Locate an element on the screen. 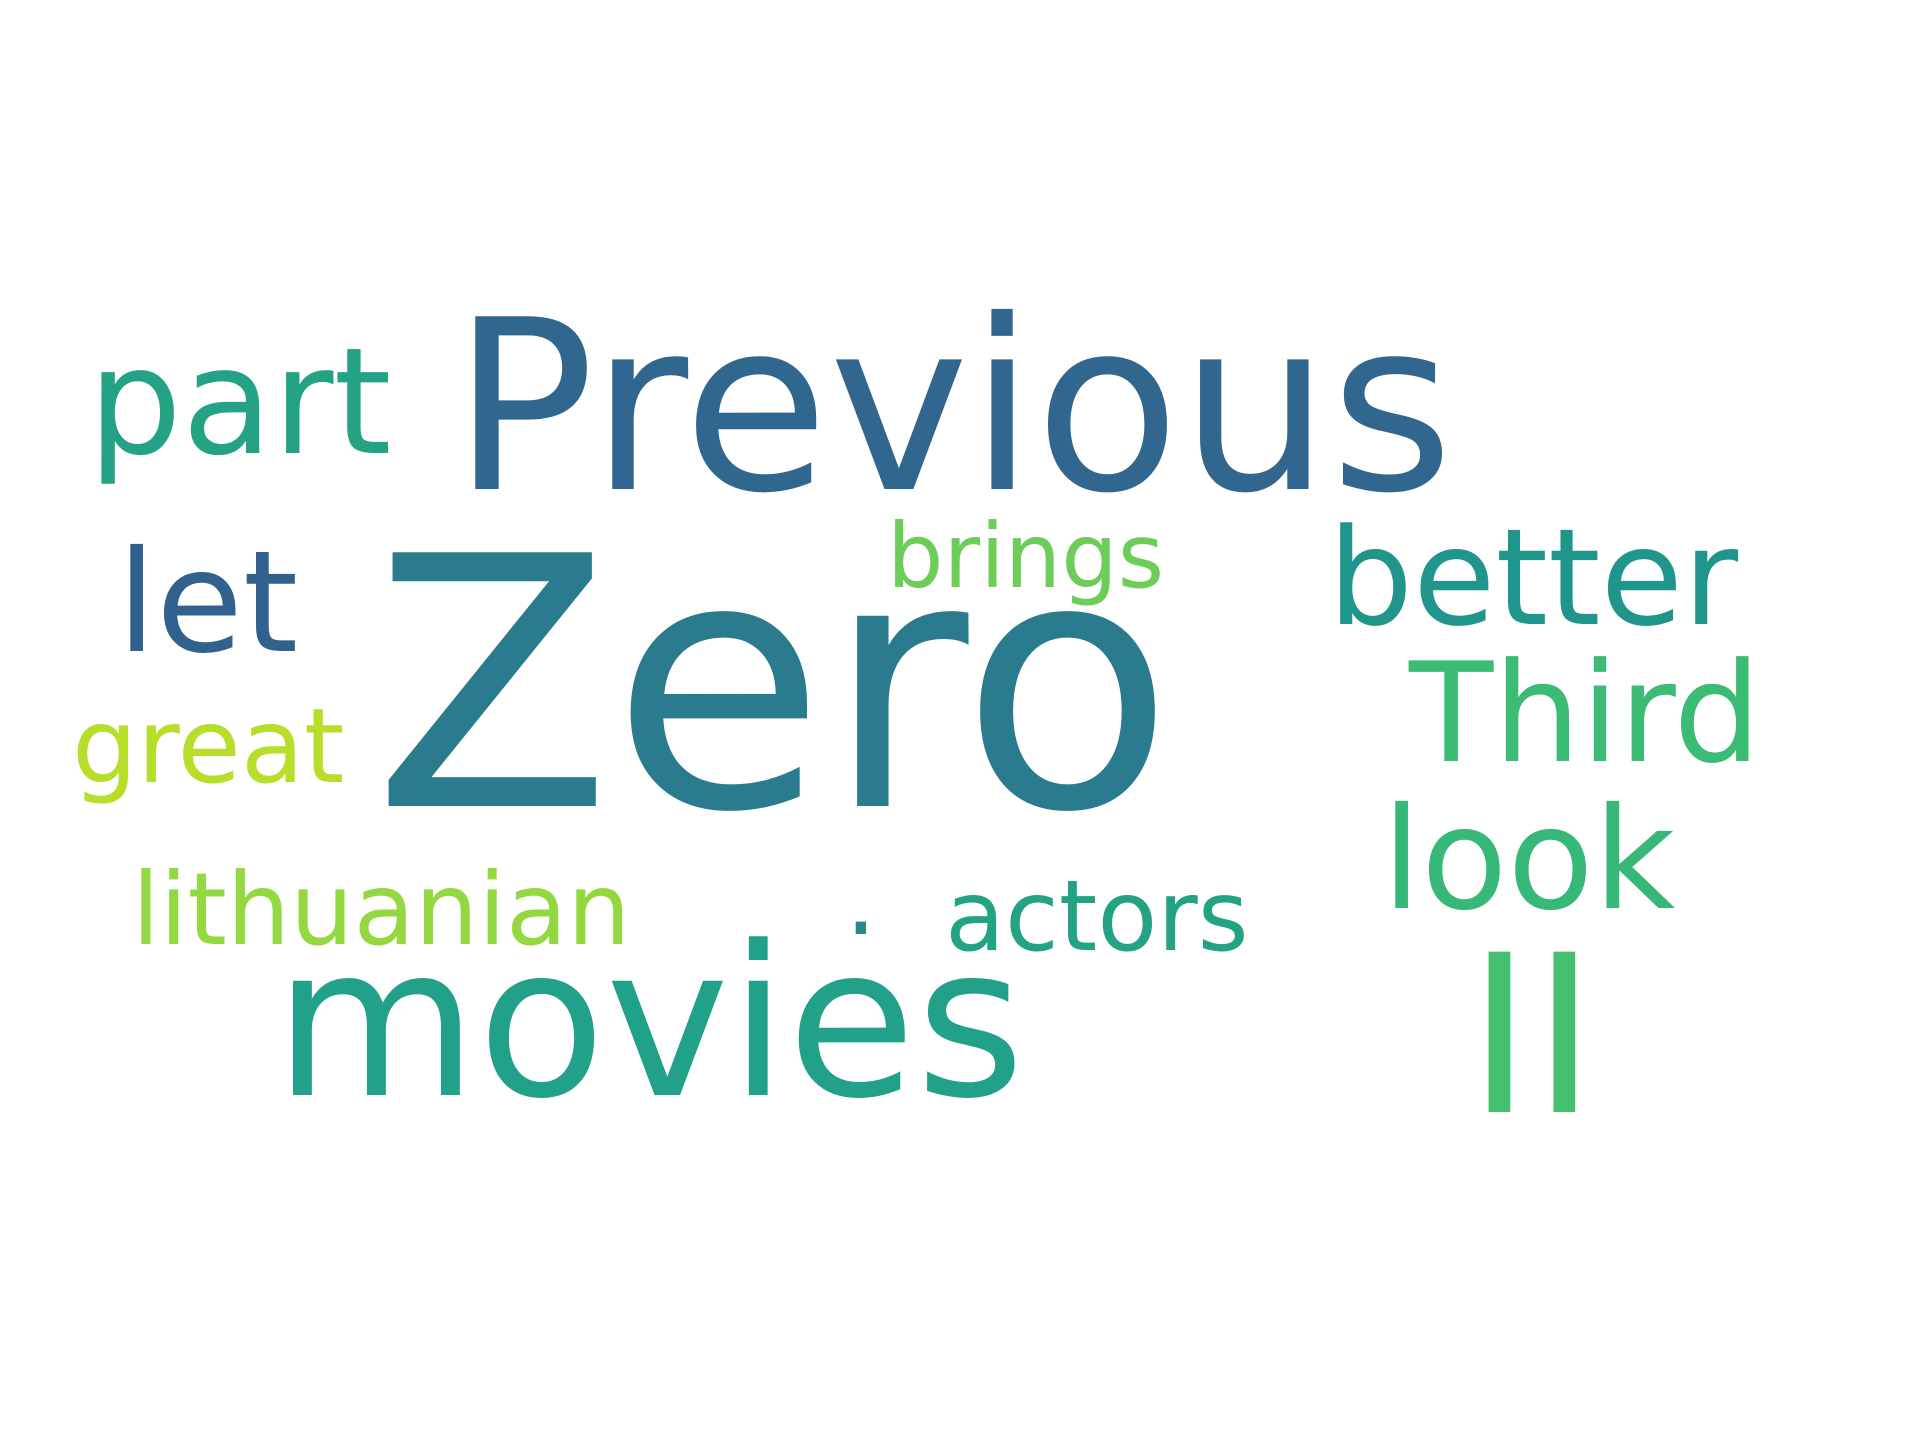  word-great: great is located at coordinates (208, 747).